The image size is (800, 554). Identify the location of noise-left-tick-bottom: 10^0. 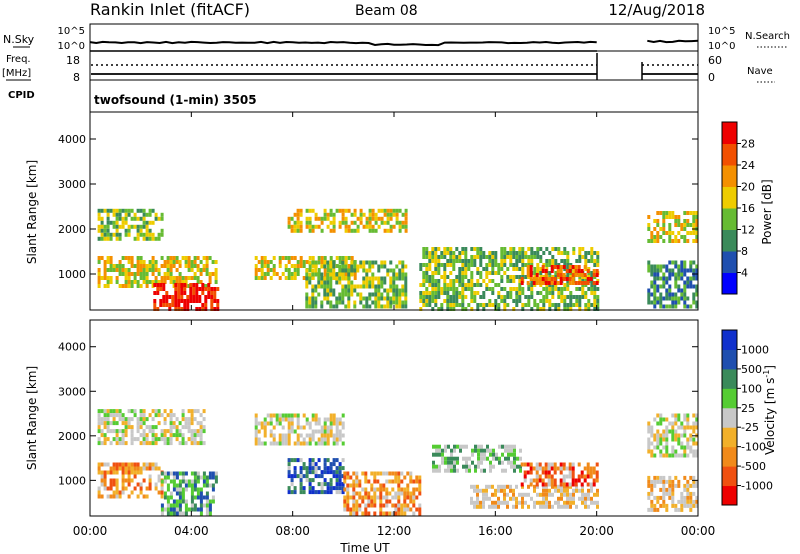
(71, 46).